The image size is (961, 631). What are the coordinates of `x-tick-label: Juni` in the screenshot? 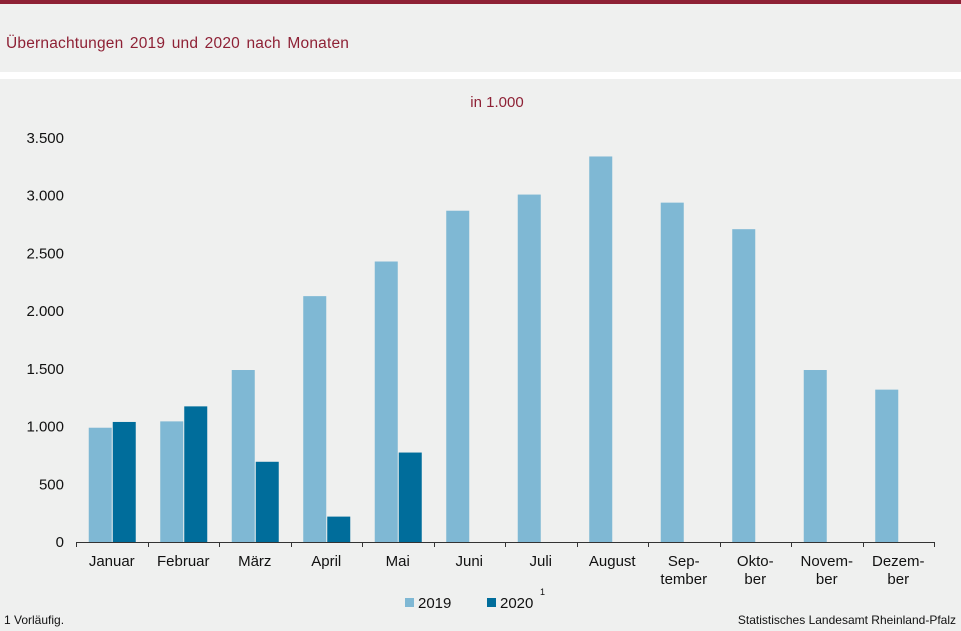 It's located at (469, 561).